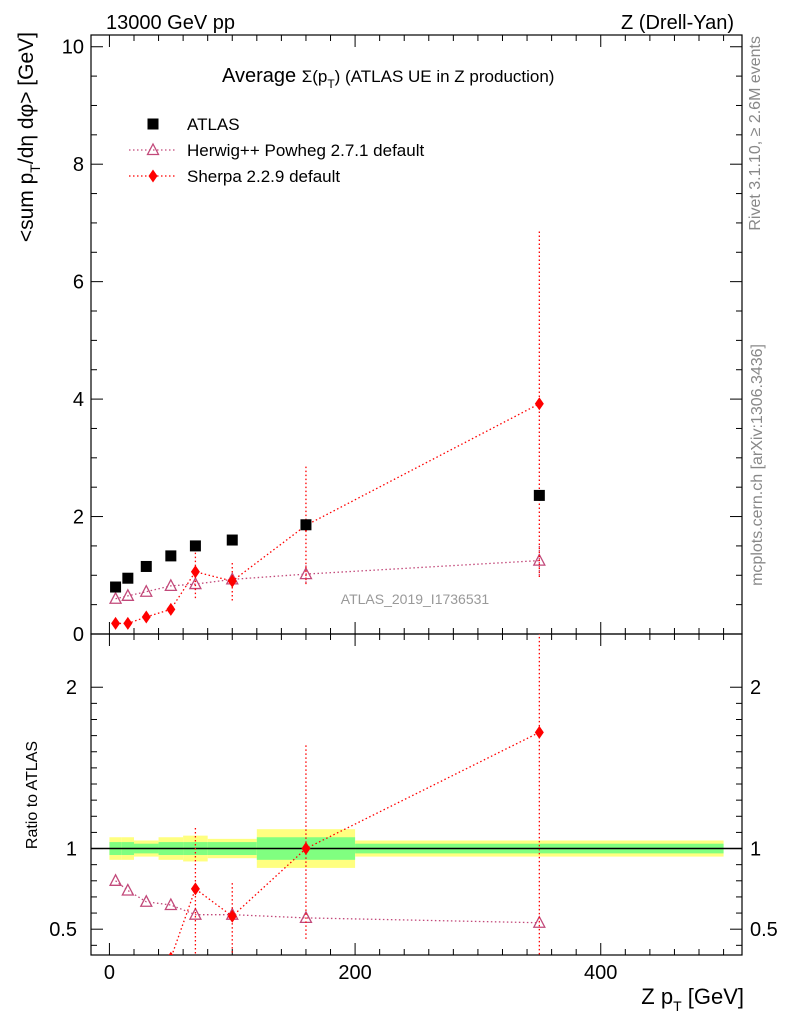 The width and height of the screenshot is (786, 1029). I want to click on main-title: Average Σ(pT) (ATLAS UE in Z production), so click(388, 78).